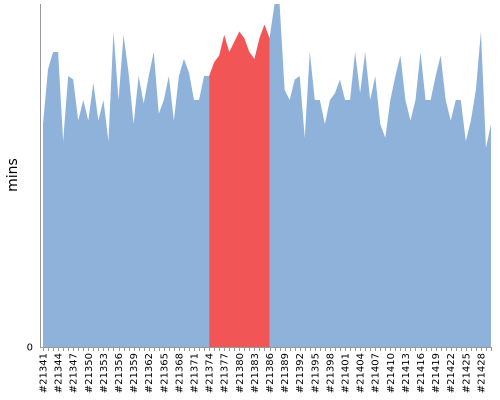 Image resolution: width=500 pixels, height=400 pixels. Describe the element at coordinates (300, 373) in the screenshot. I see `x-tick-label: #21392` at that location.